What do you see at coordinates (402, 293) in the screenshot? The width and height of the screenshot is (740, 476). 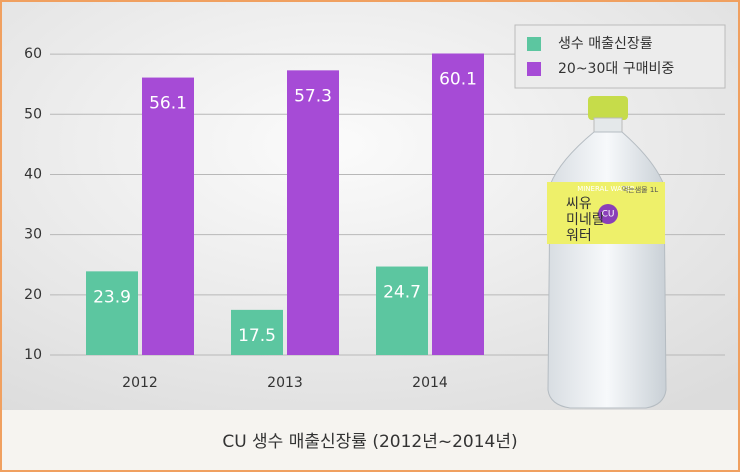 I see `value-label: 24.7` at bounding box center [402, 293].